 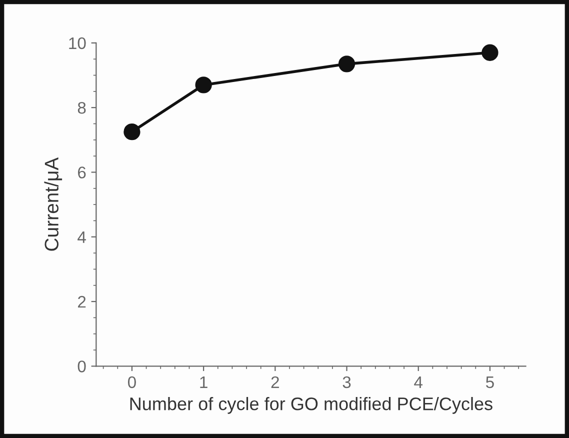 What do you see at coordinates (82, 237) in the screenshot?
I see `y-tick-label: 4` at bounding box center [82, 237].